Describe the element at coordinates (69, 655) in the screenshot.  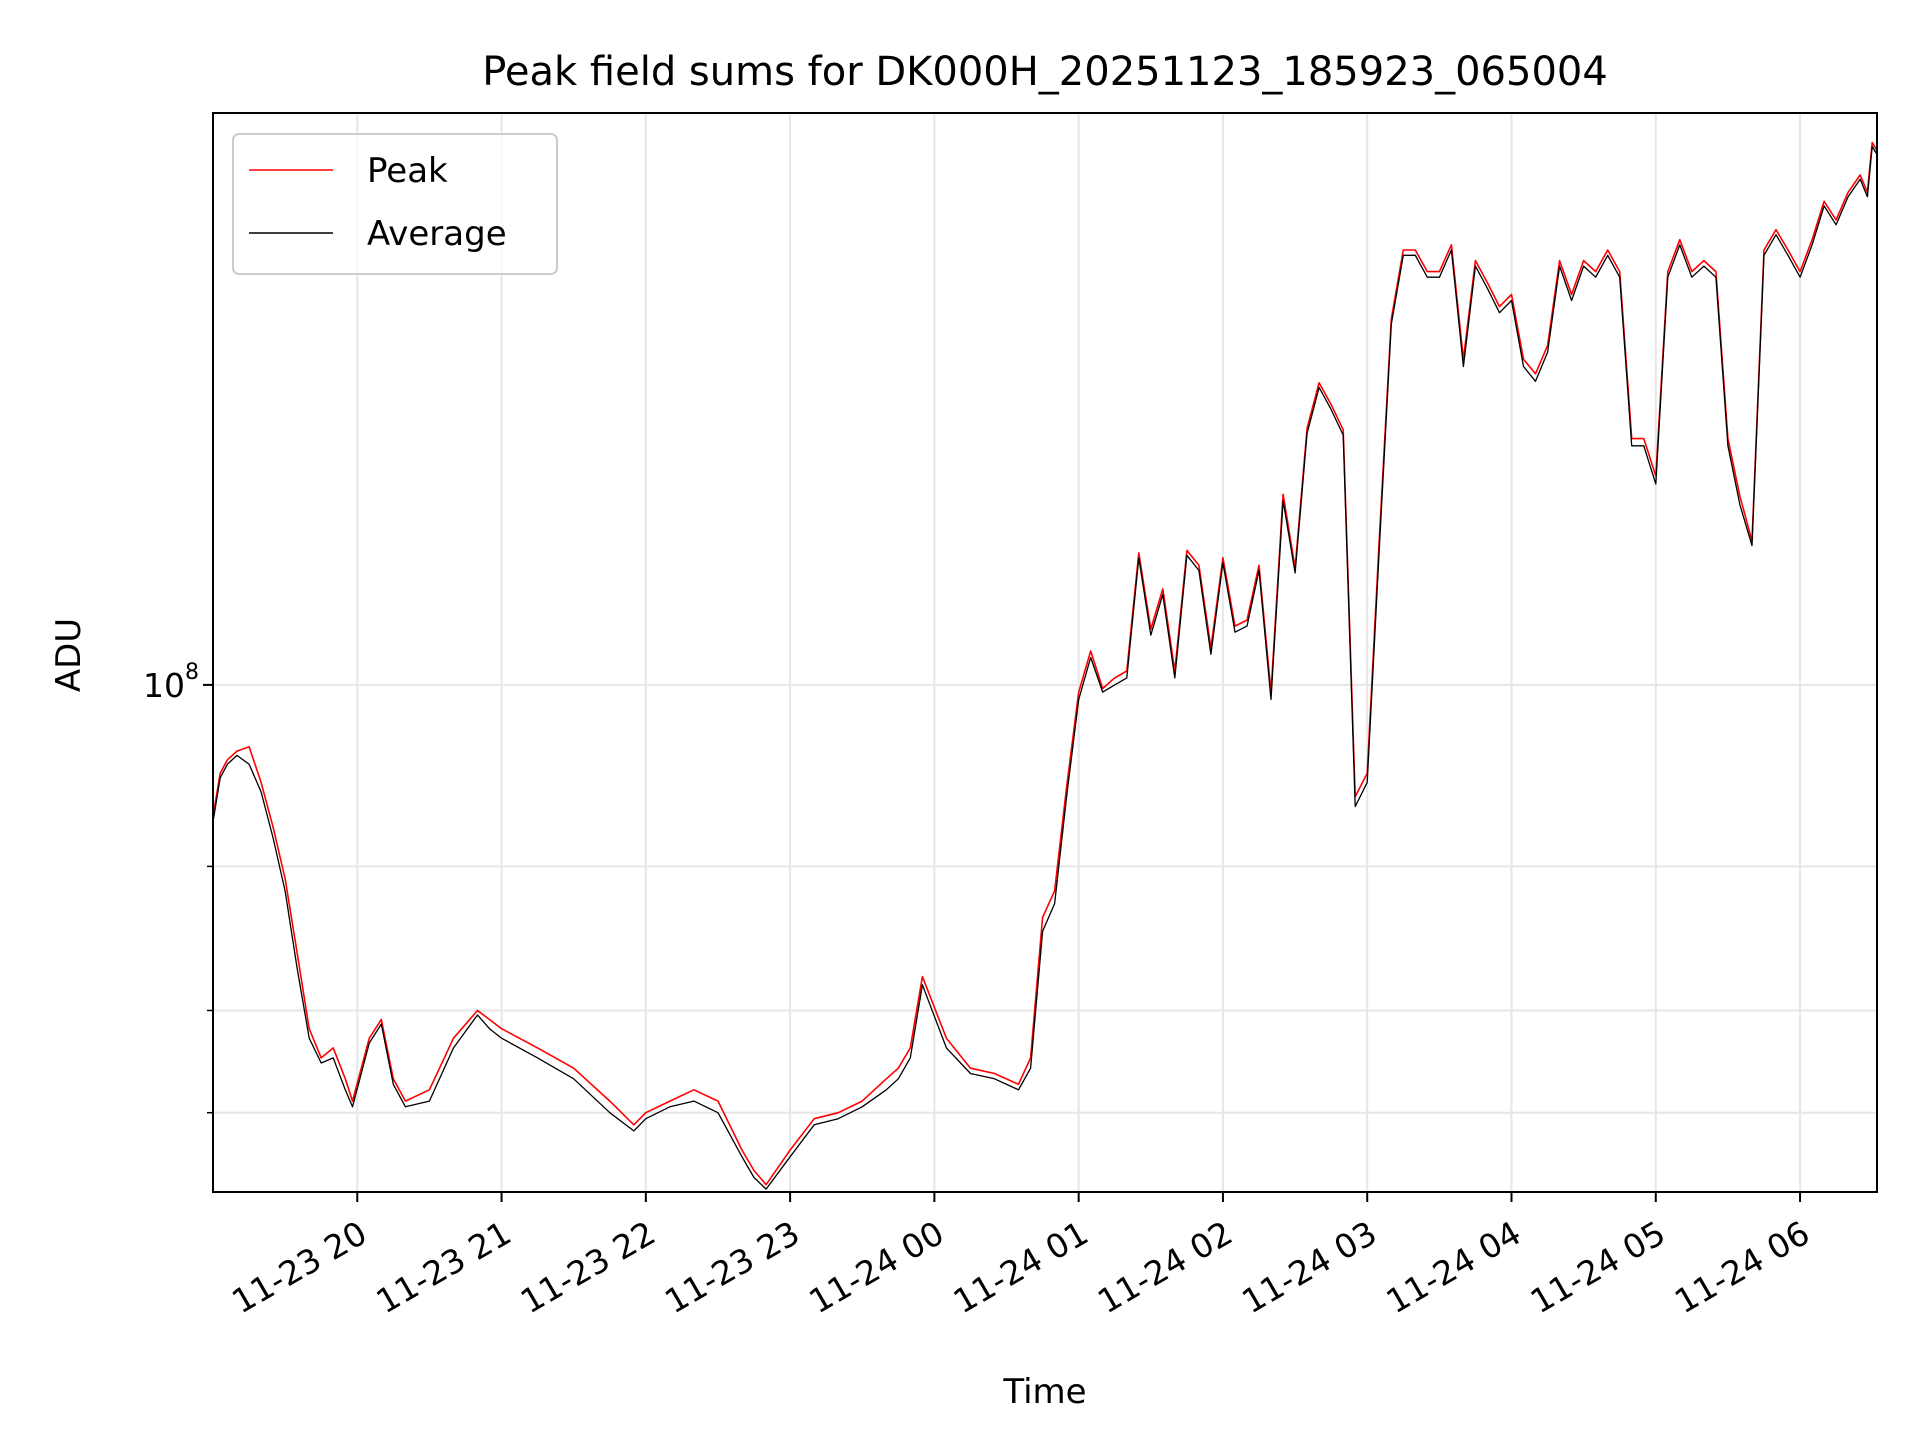
I see `y-axis-label: ADU` at that location.